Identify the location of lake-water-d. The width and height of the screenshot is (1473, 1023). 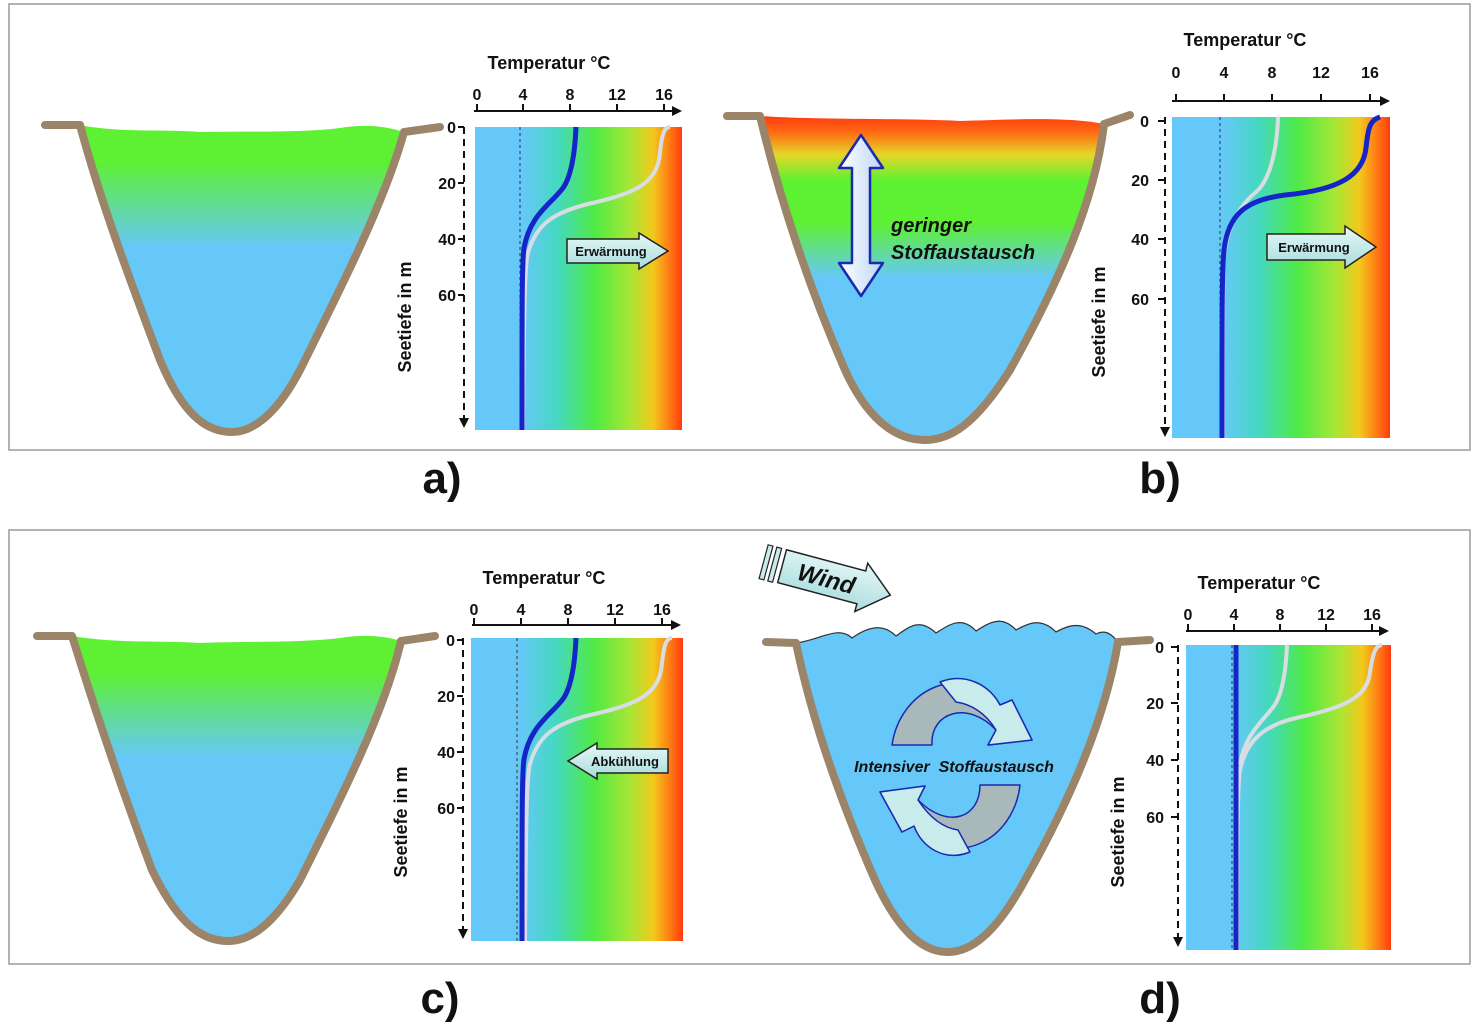
(957, 786).